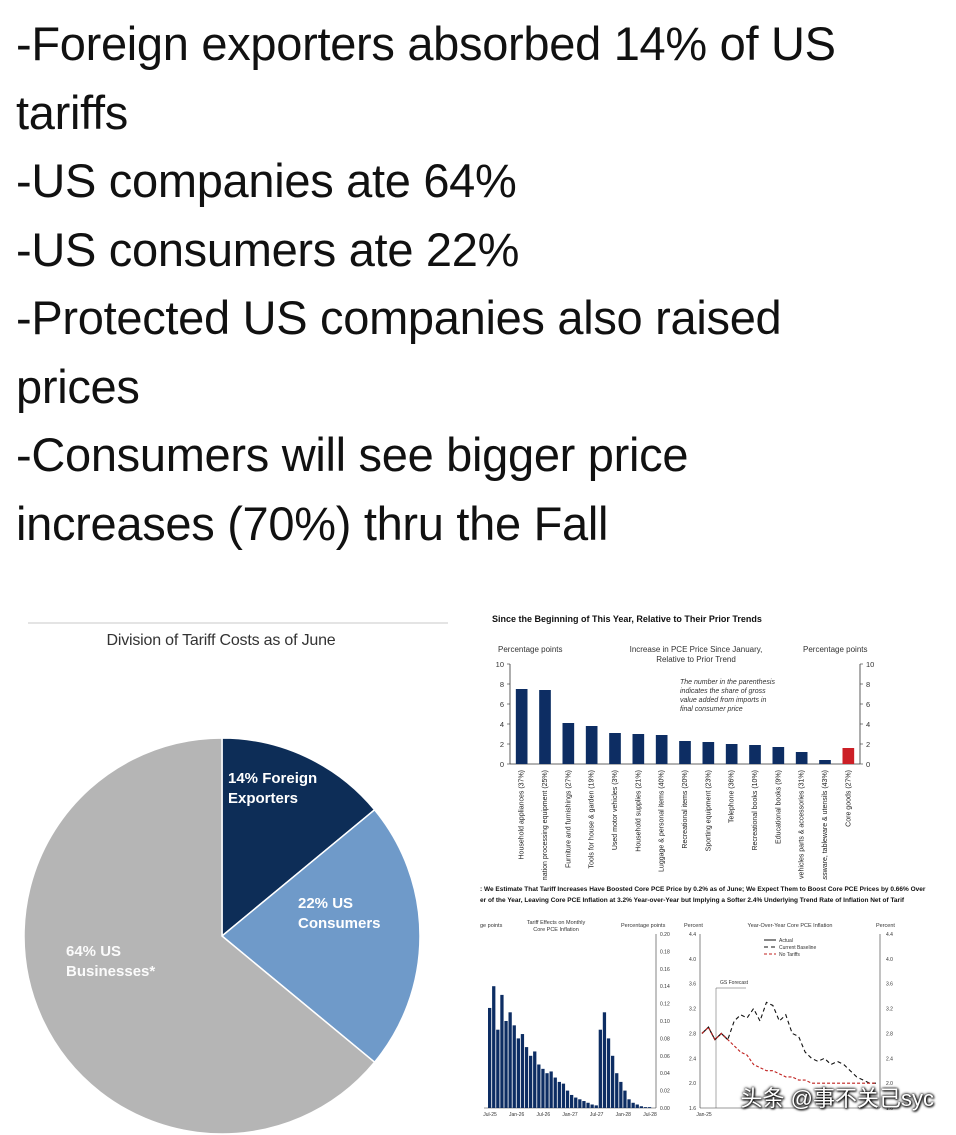 This screenshot has width=956, height=1135. I want to click on y-tick-label-left: 10, so click(500, 664).